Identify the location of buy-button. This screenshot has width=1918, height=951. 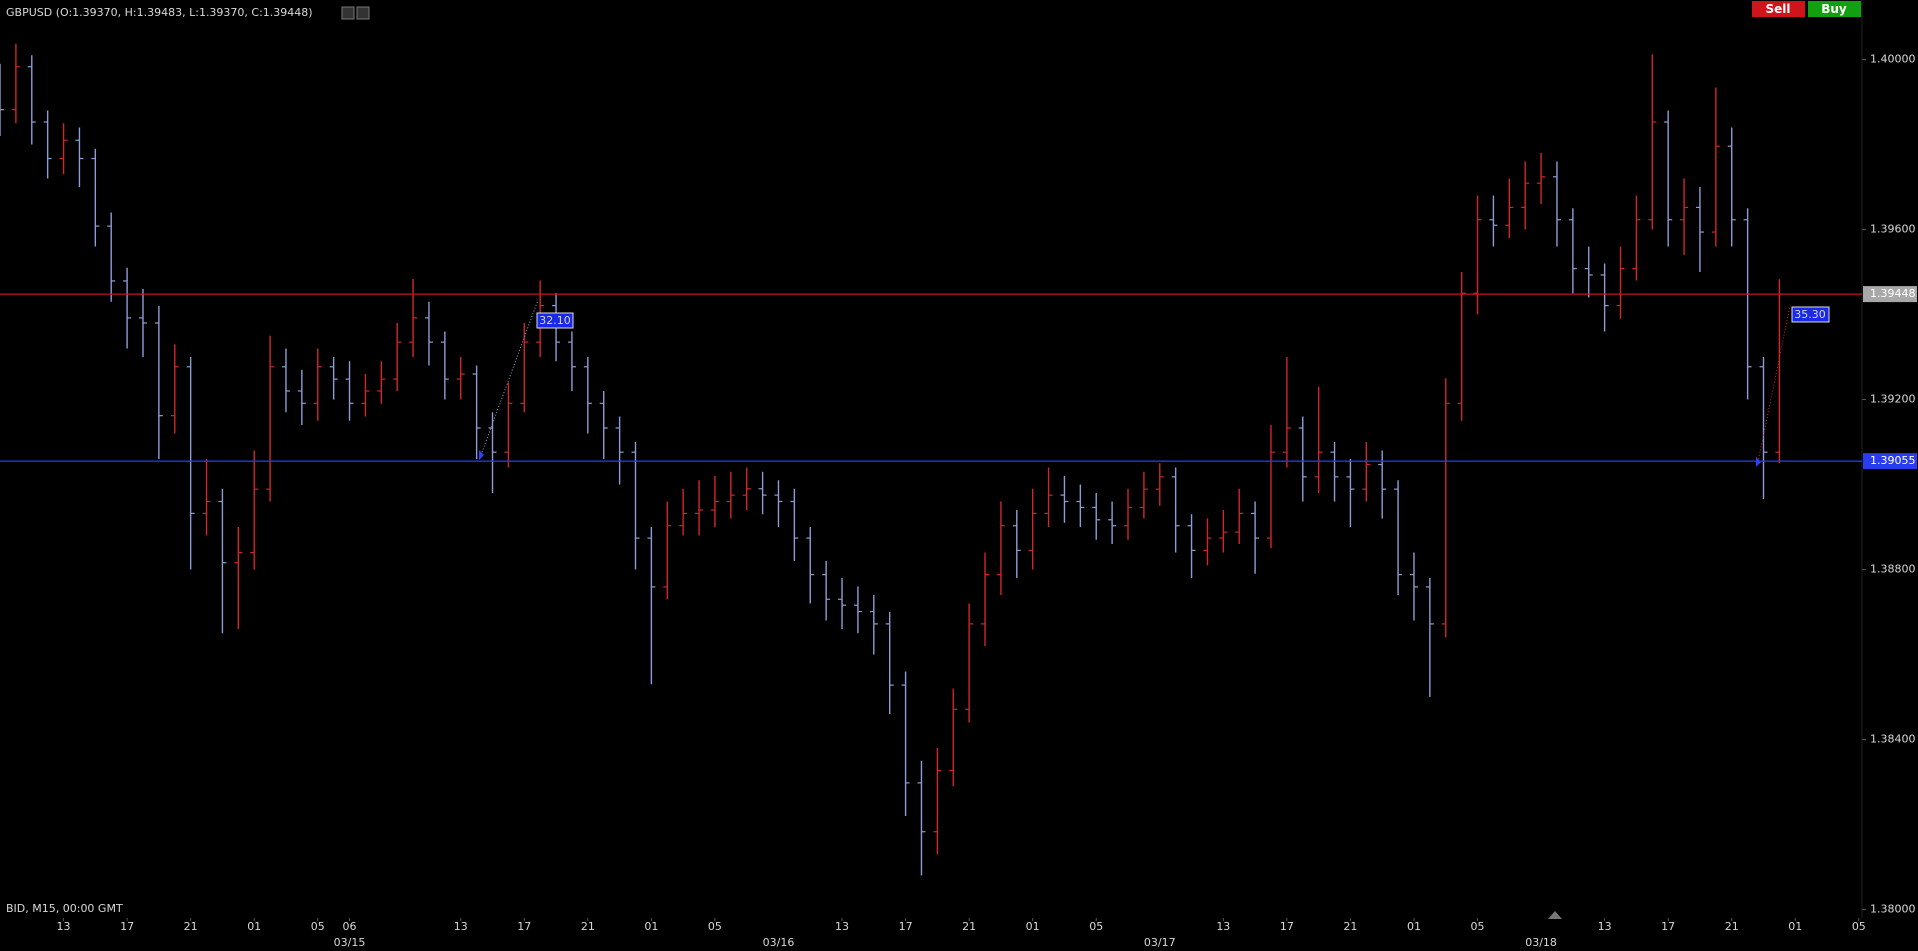
(1834, 9).